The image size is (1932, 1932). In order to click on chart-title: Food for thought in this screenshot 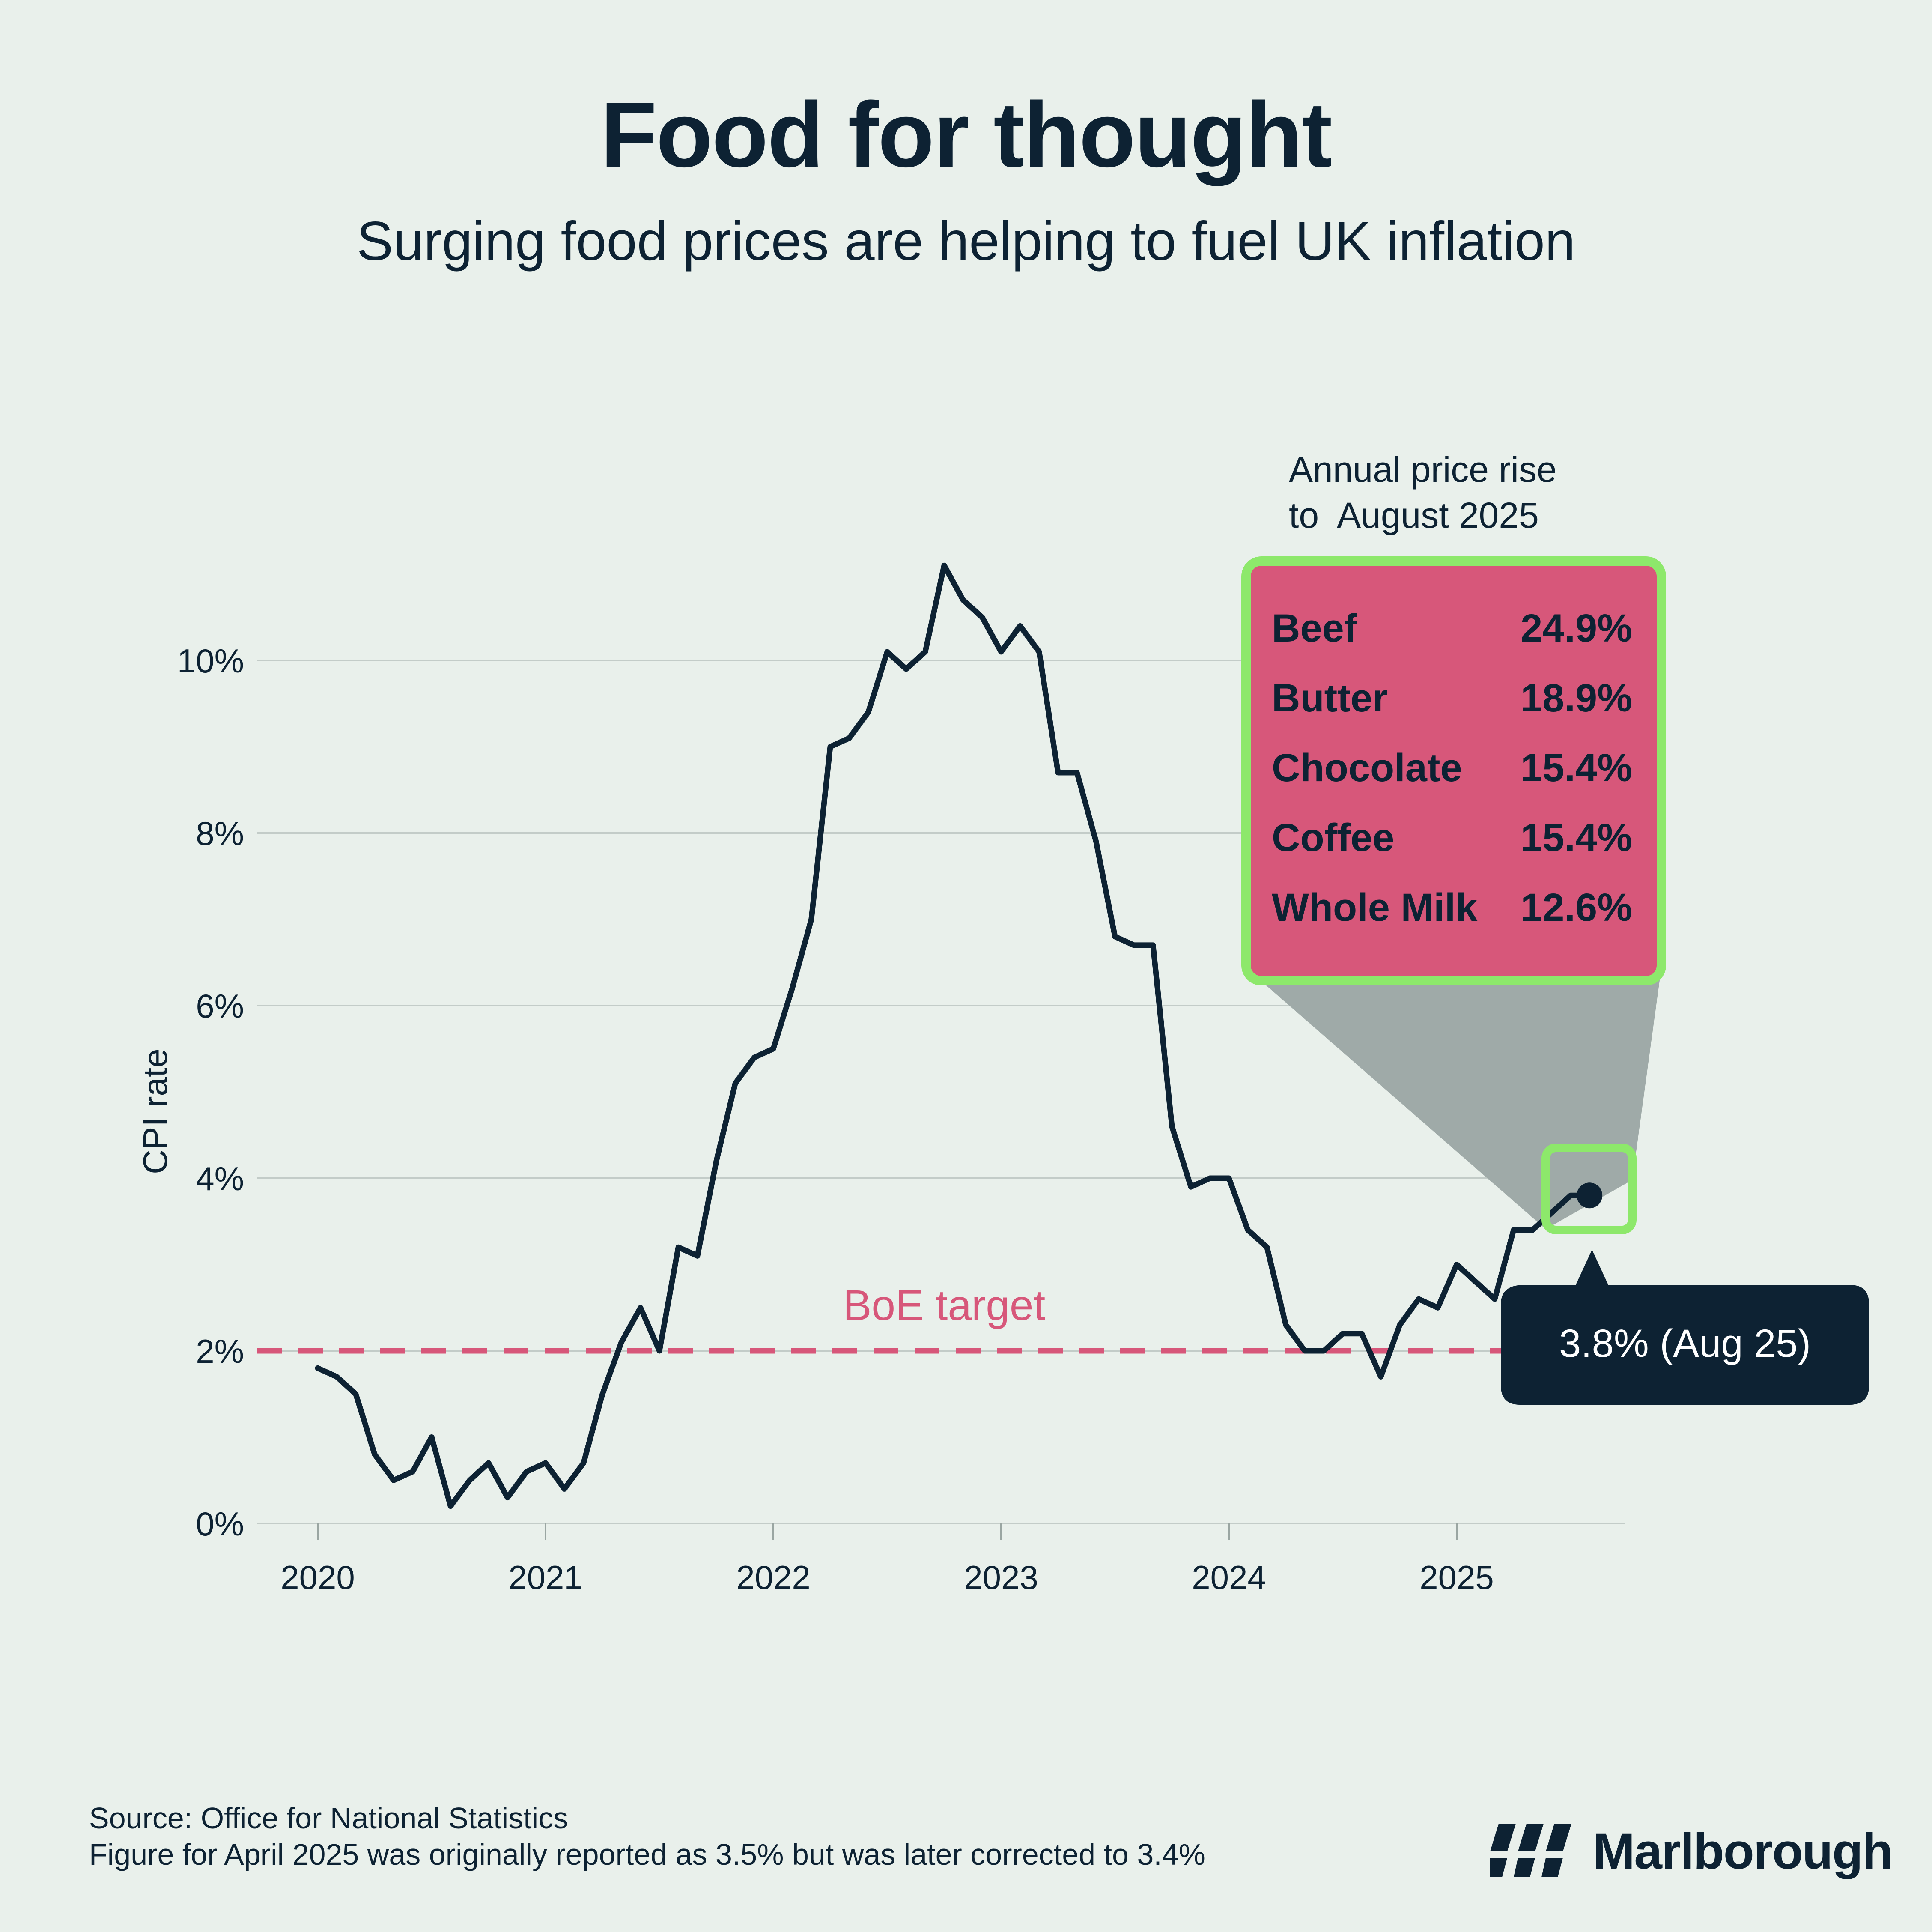, I will do `click(966, 134)`.